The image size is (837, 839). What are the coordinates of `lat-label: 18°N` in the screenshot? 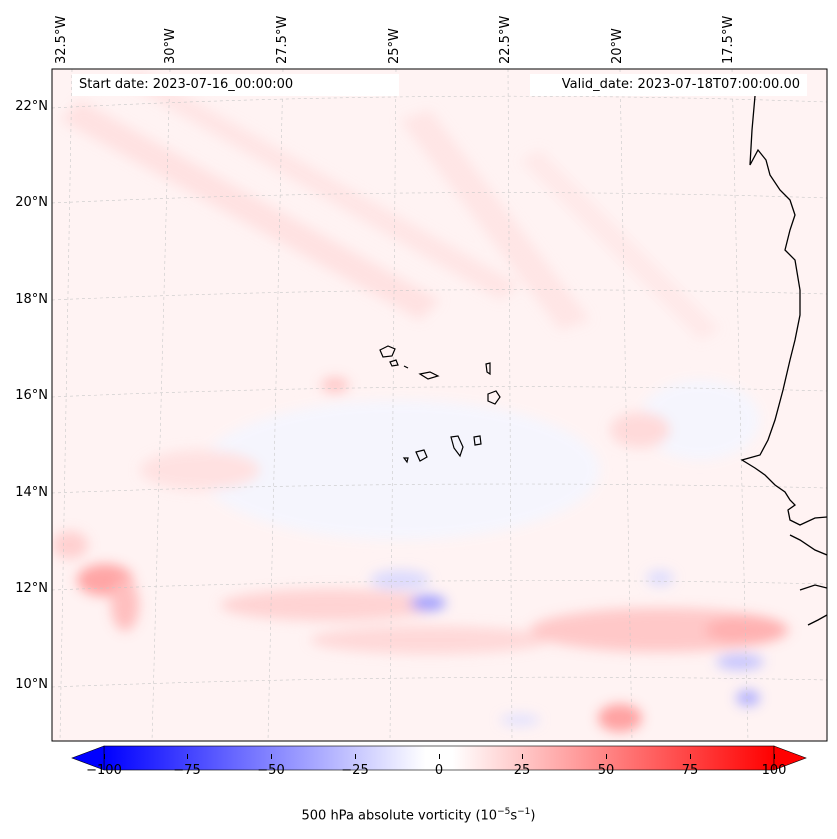 It's located at (31, 299).